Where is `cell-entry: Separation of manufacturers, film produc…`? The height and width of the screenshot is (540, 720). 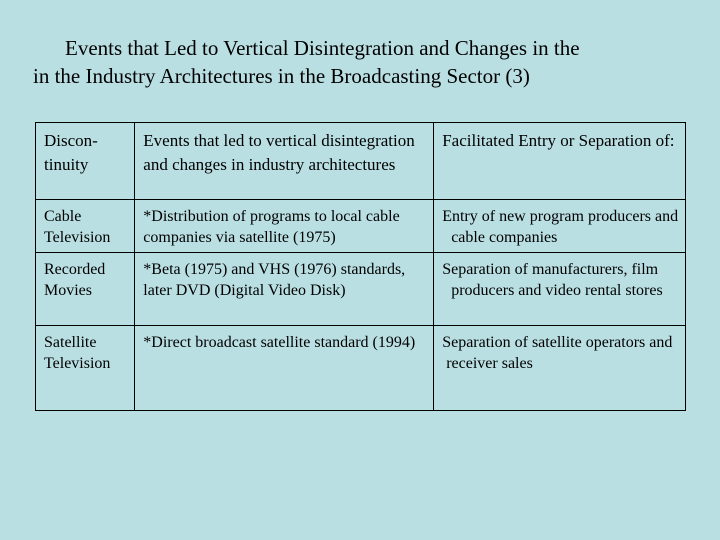
cell-entry: Separation of manufacturers, film produc… is located at coordinates (559, 289).